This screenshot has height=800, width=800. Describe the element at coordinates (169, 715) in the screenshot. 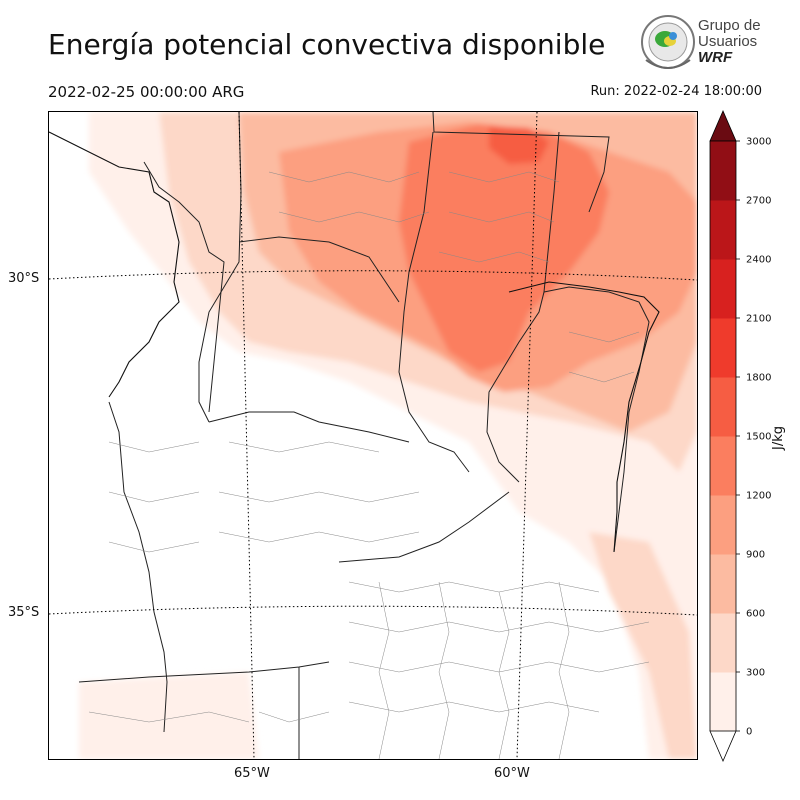

I see `cape-level-0-300-south` at that location.